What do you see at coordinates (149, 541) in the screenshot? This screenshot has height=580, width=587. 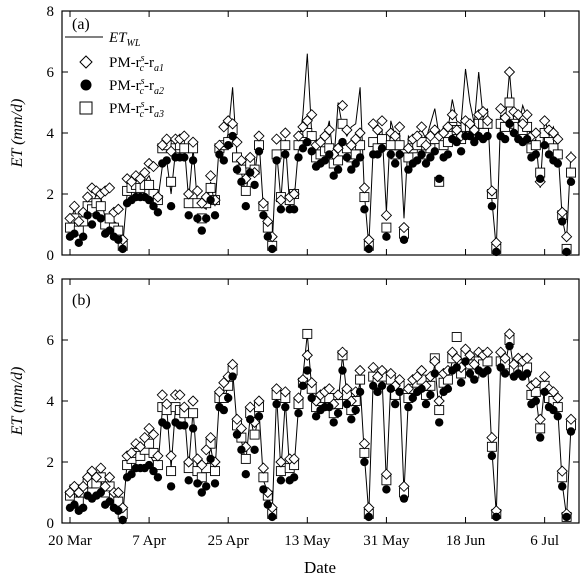 I see `x-tick-label: 7 Apr` at bounding box center [149, 541].